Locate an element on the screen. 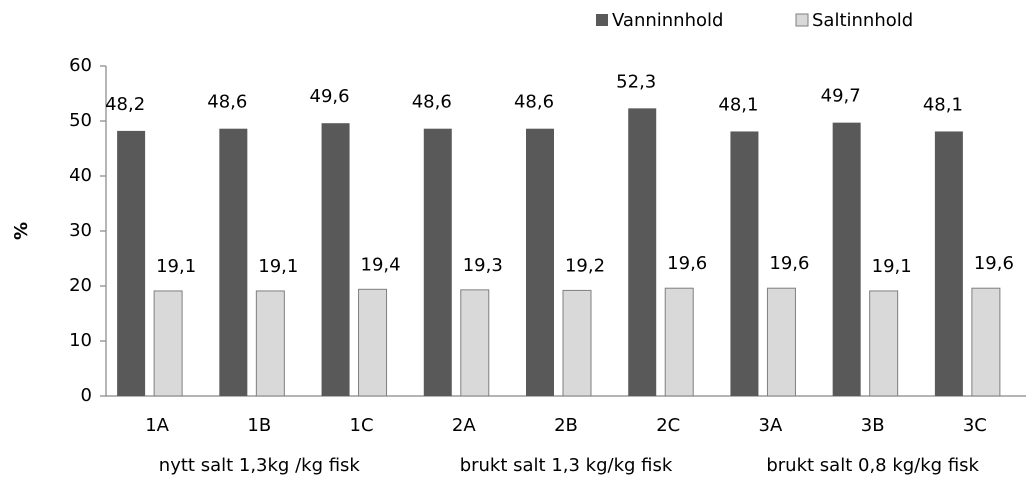 The image size is (1030, 481). y-tick-label: 30 is located at coordinates (80, 230).